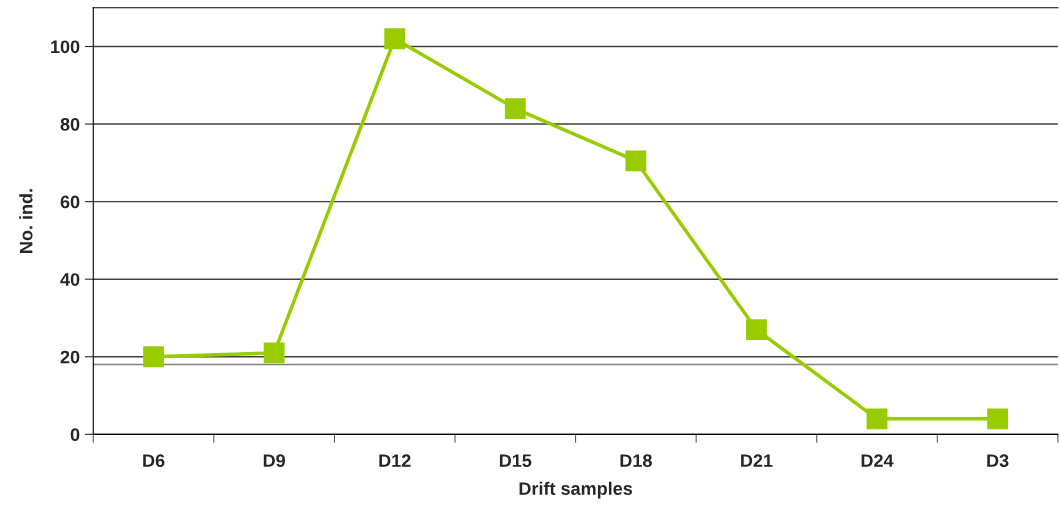 Image resolution: width=1060 pixels, height=514 pixels. I want to click on y-tick-label: 60, so click(70, 202).